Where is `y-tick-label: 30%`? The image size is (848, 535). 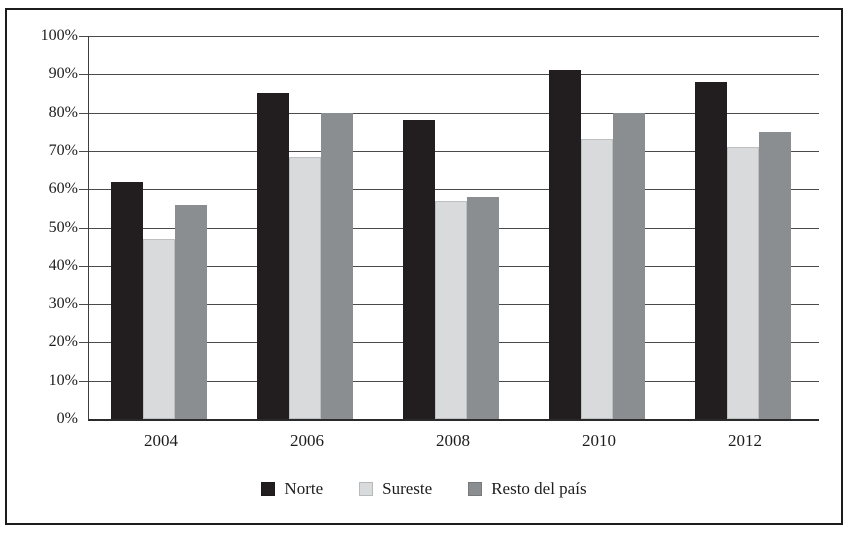
y-tick-label: 30% is located at coordinates (63, 304).